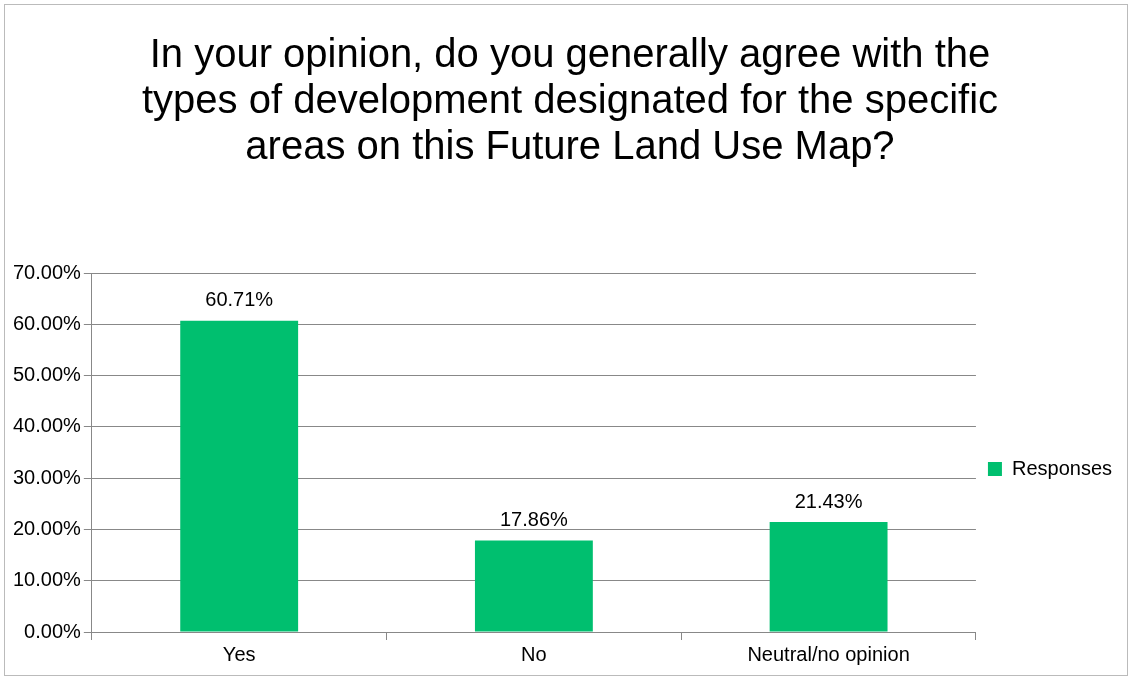 The height and width of the screenshot is (679, 1132). I want to click on y-tick-label: 60.00%, so click(47, 322).